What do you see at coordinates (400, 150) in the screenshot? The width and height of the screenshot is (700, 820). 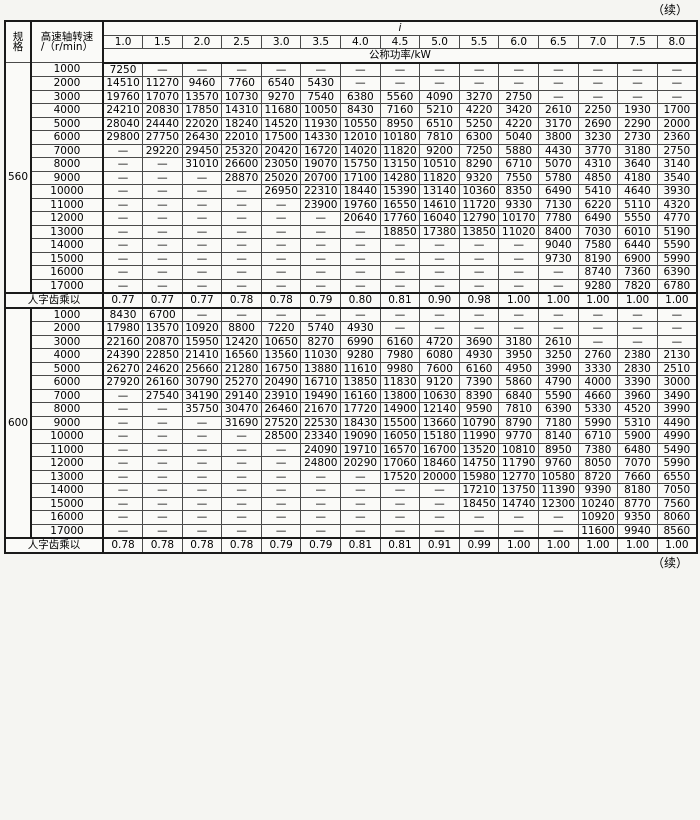 I see `power-cell: 11820` at bounding box center [400, 150].